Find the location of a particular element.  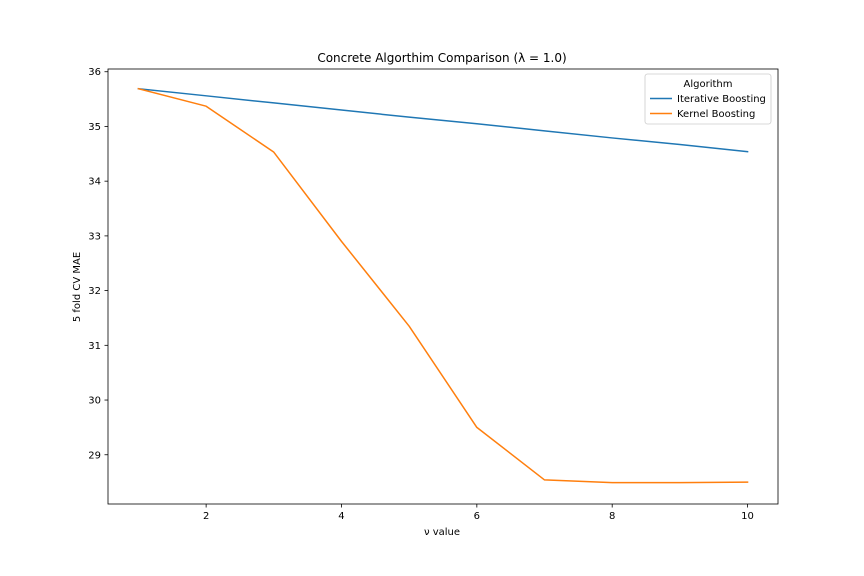

x-tick-label: 10 is located at coordinates (747, 516).